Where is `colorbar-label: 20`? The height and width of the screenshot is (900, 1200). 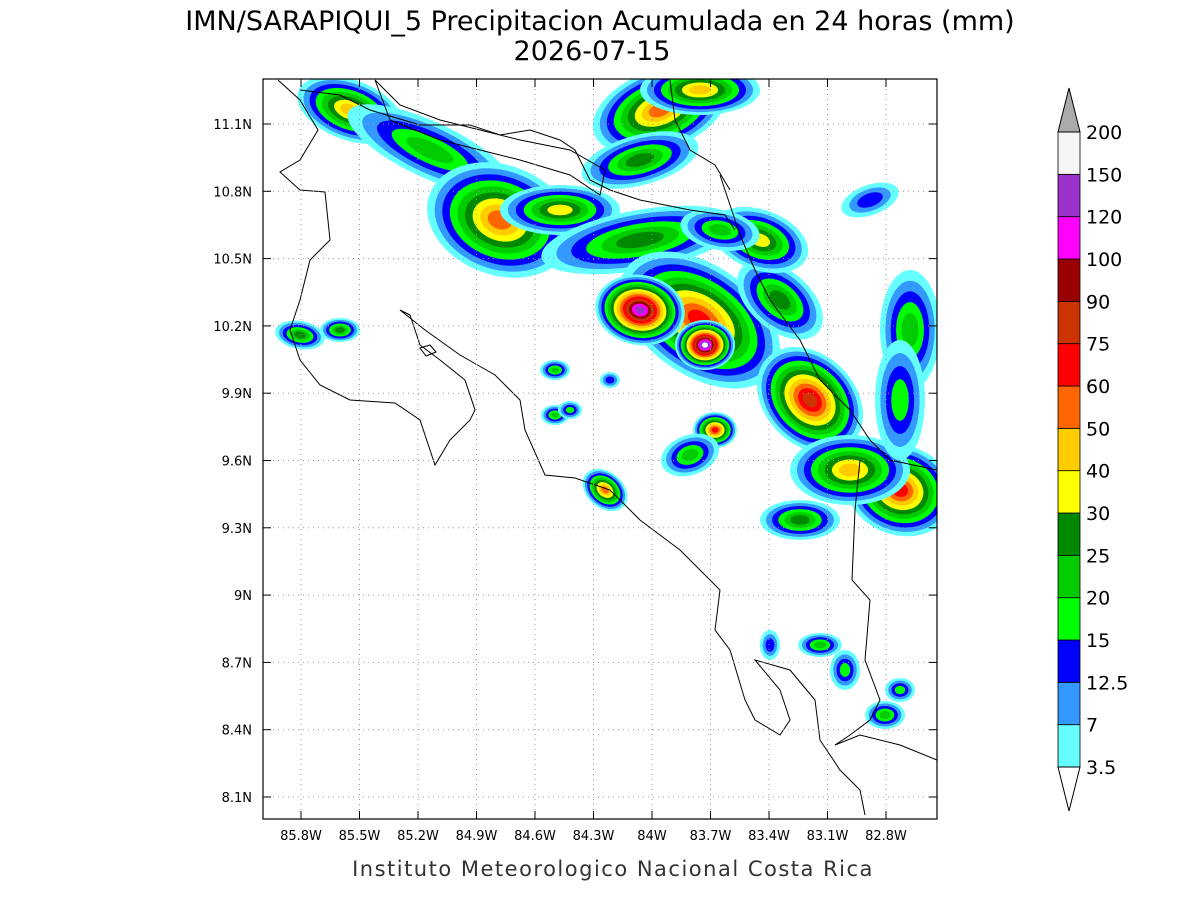 colorbar-label: 20 is located at coordinates (1098, 599).